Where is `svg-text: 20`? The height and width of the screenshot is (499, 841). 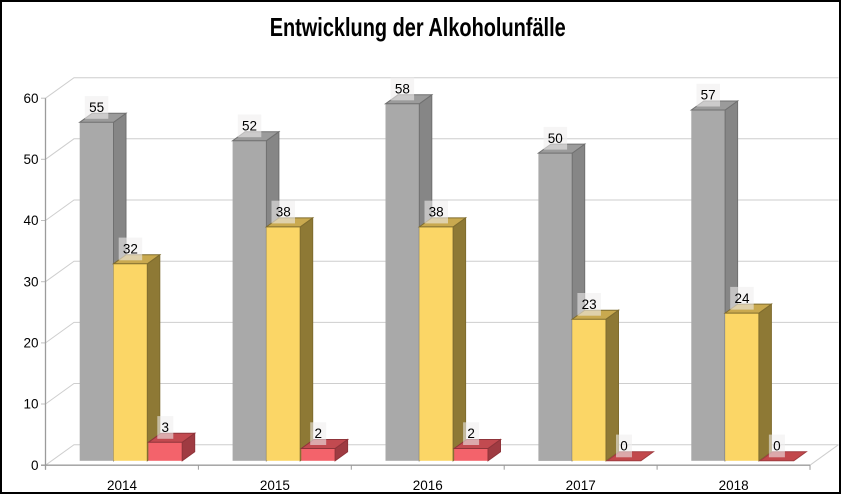 svg-text: 20 is located at coordinates (30, 343).